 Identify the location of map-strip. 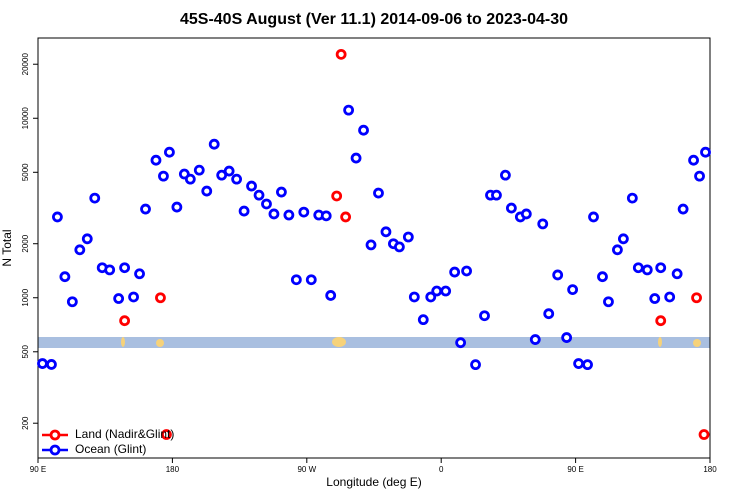
(374, 342).